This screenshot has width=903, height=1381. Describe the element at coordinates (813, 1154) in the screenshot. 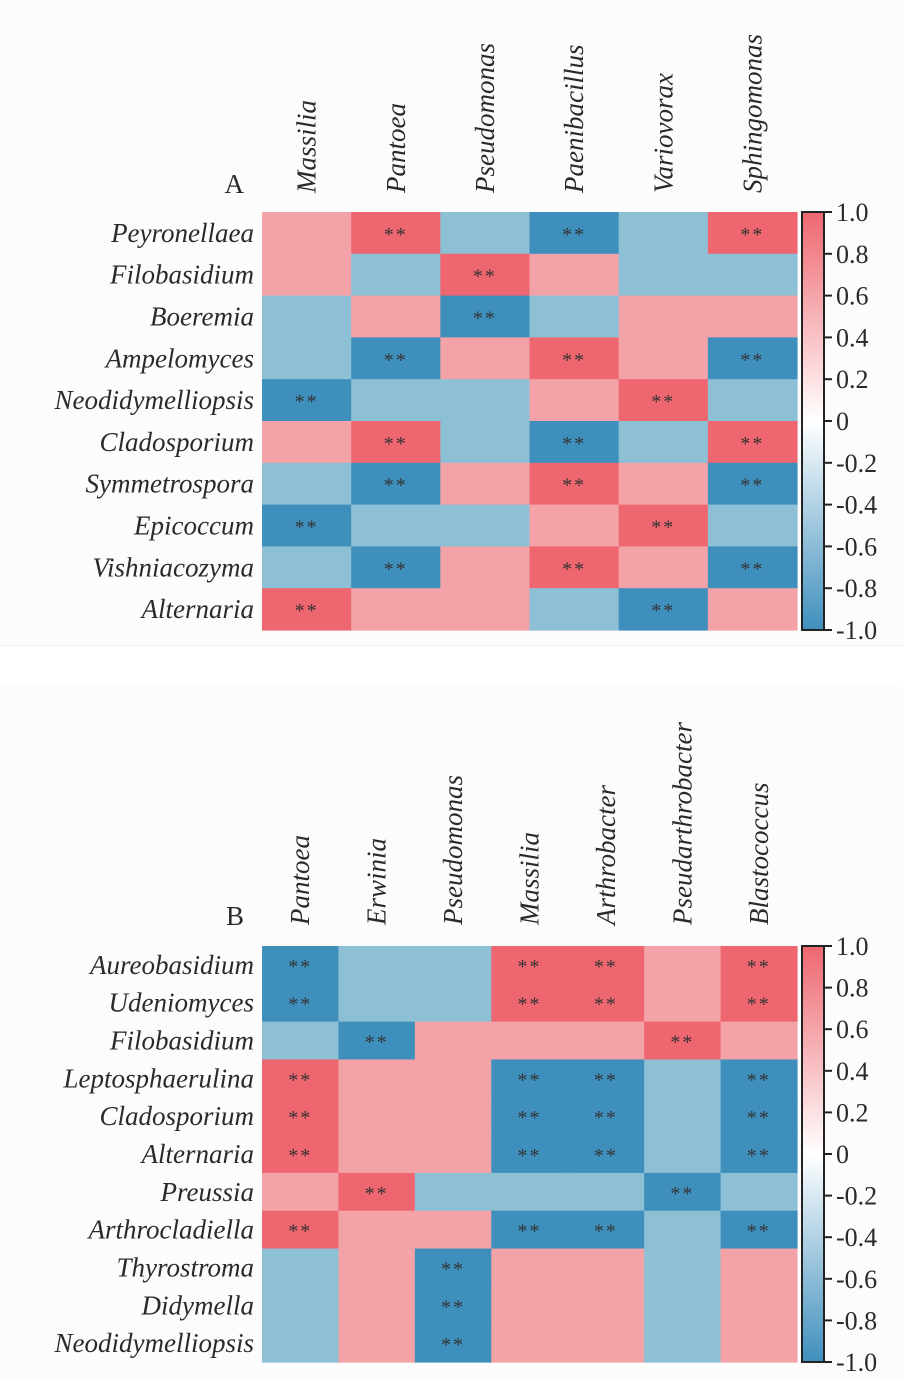

I see `colorbar-gradient` at that location.